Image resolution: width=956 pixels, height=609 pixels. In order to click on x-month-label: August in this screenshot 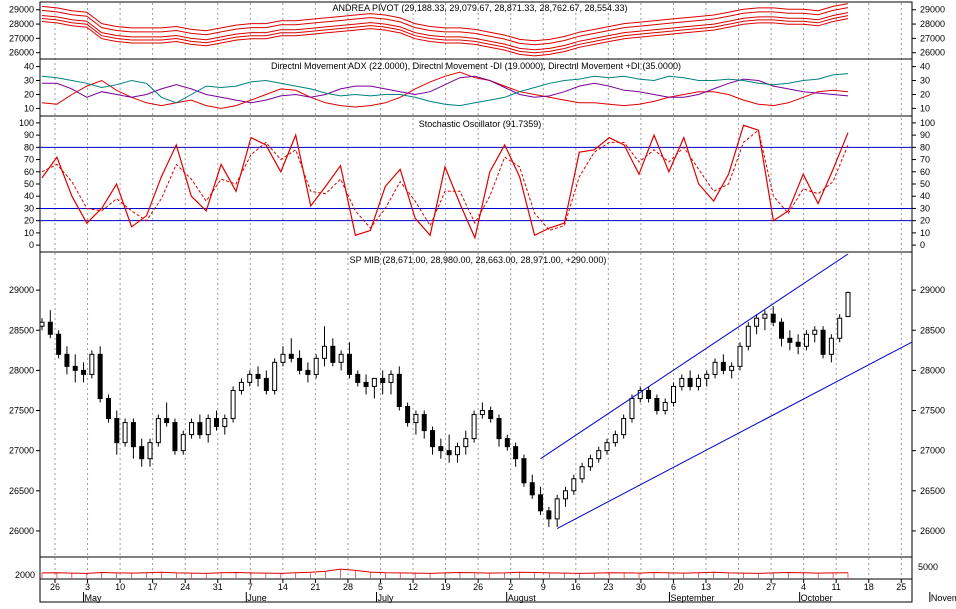, I will do `click(522, 598)`.